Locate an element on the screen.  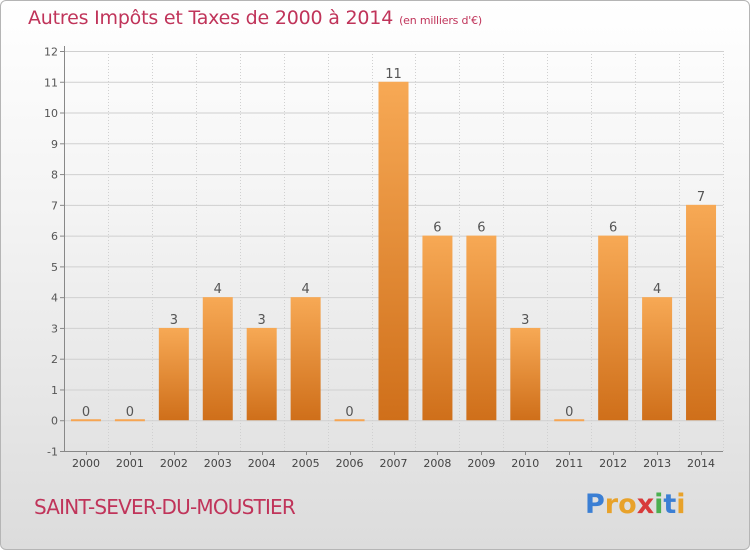
data-label-2009: 6 is located at coordinates (481, 228).